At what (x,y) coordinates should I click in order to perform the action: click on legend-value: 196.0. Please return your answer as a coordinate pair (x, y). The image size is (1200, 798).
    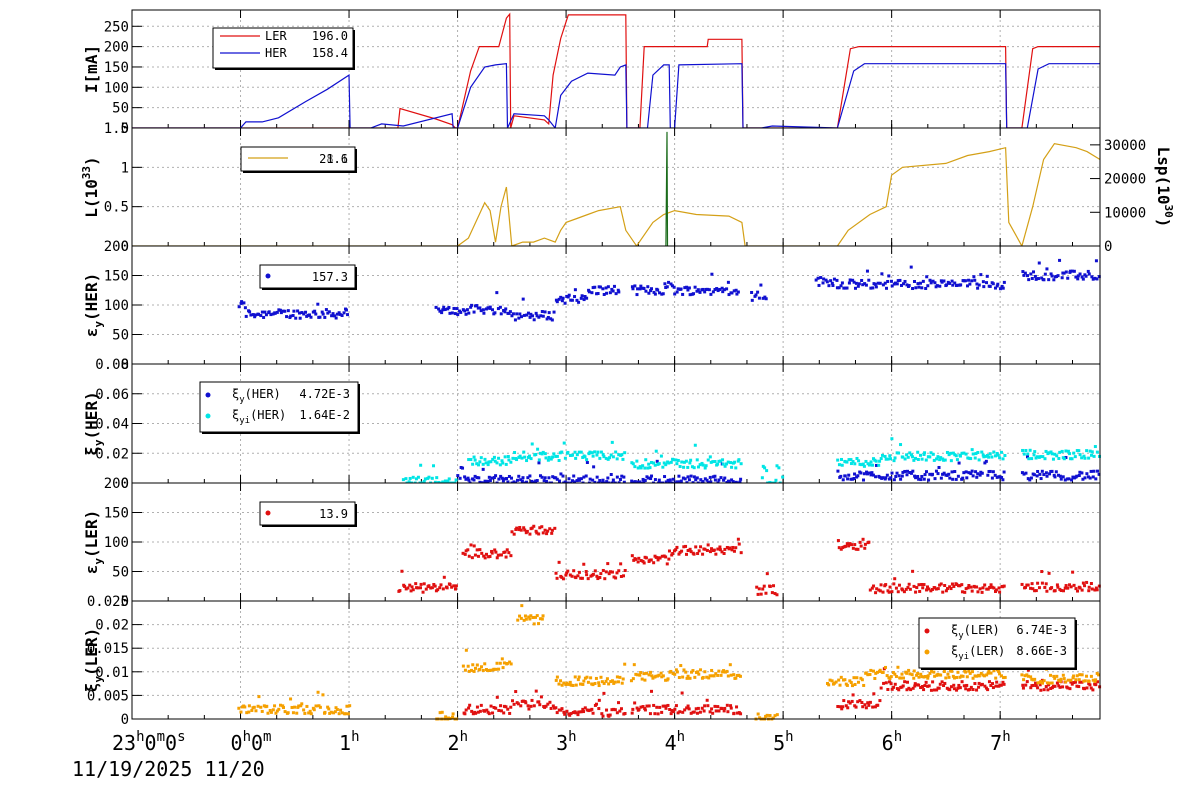
    Looking at the image, I should click on (330, 36).